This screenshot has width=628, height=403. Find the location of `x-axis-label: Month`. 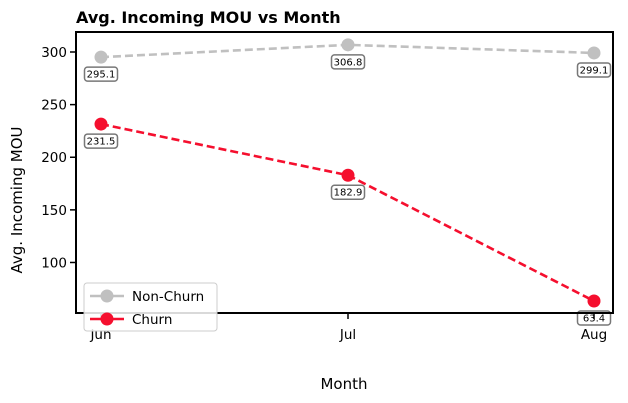

x-axis-label: Month is located at coordinates (343, 384).